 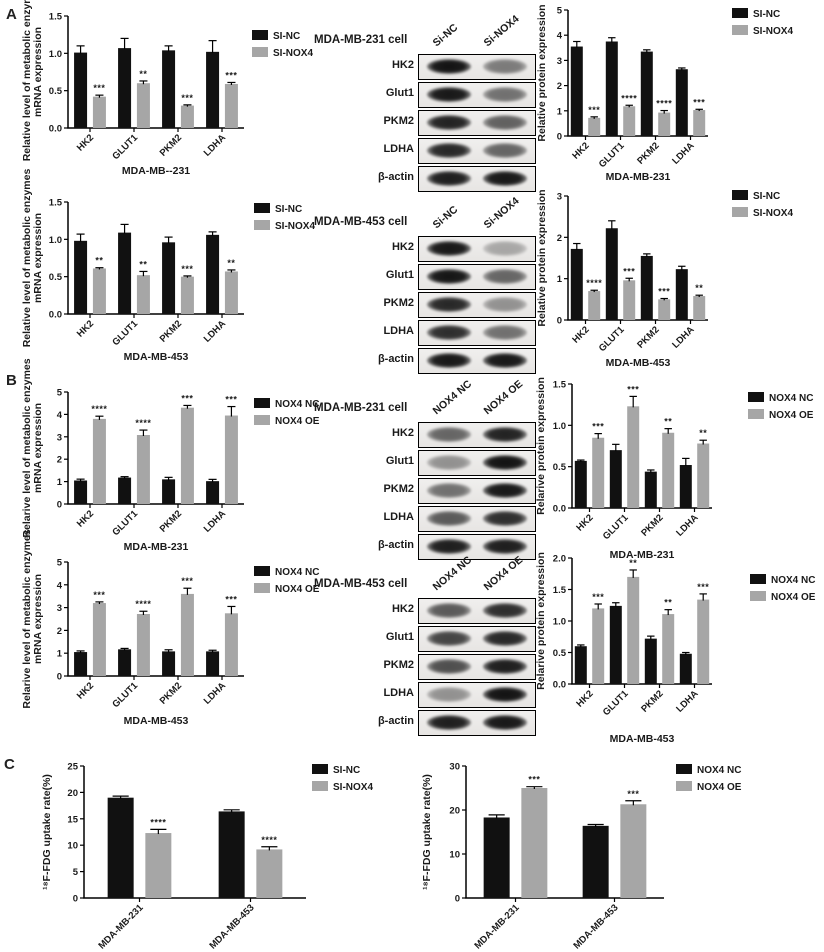 What do you see at coordinates (398, 331) in the screenshot?
I see `blot-row-label: LDHA` at bounding box center [398, 331].